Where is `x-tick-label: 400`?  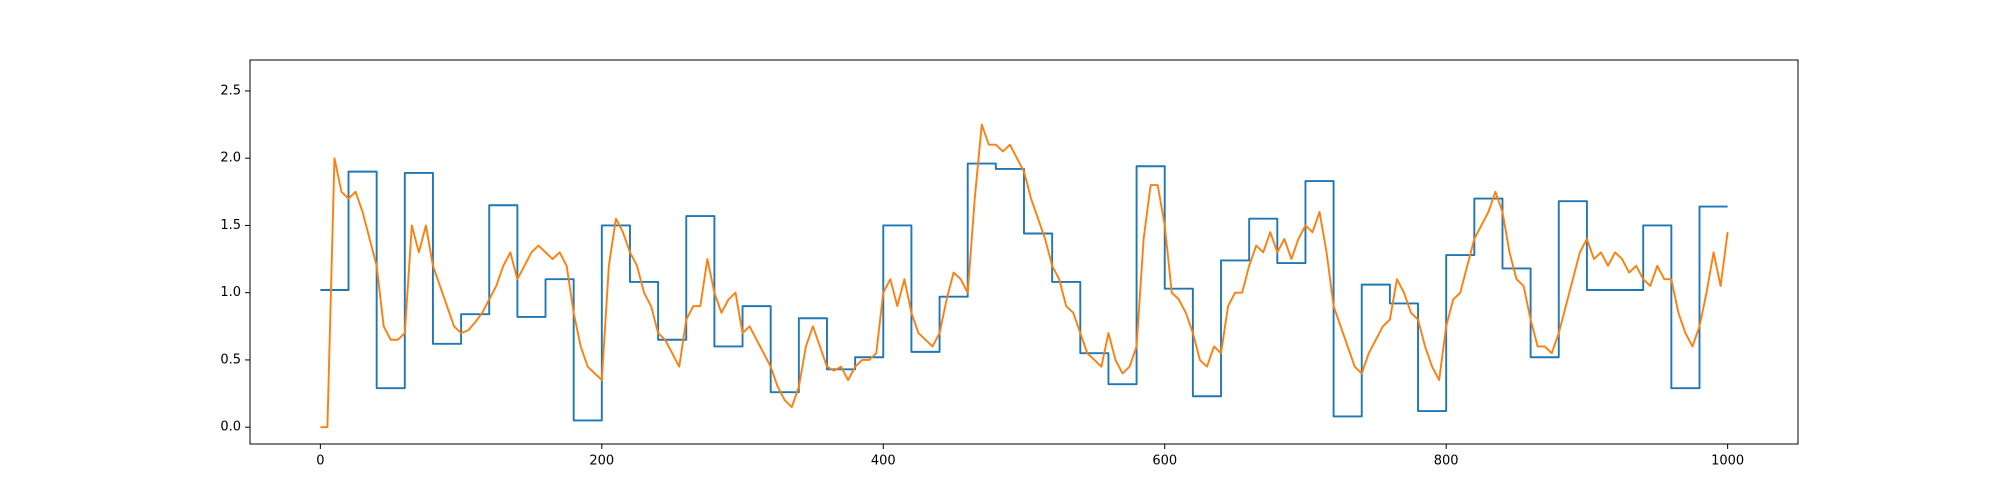
x-tick-label: 400 is located at coordinates (883, 461).